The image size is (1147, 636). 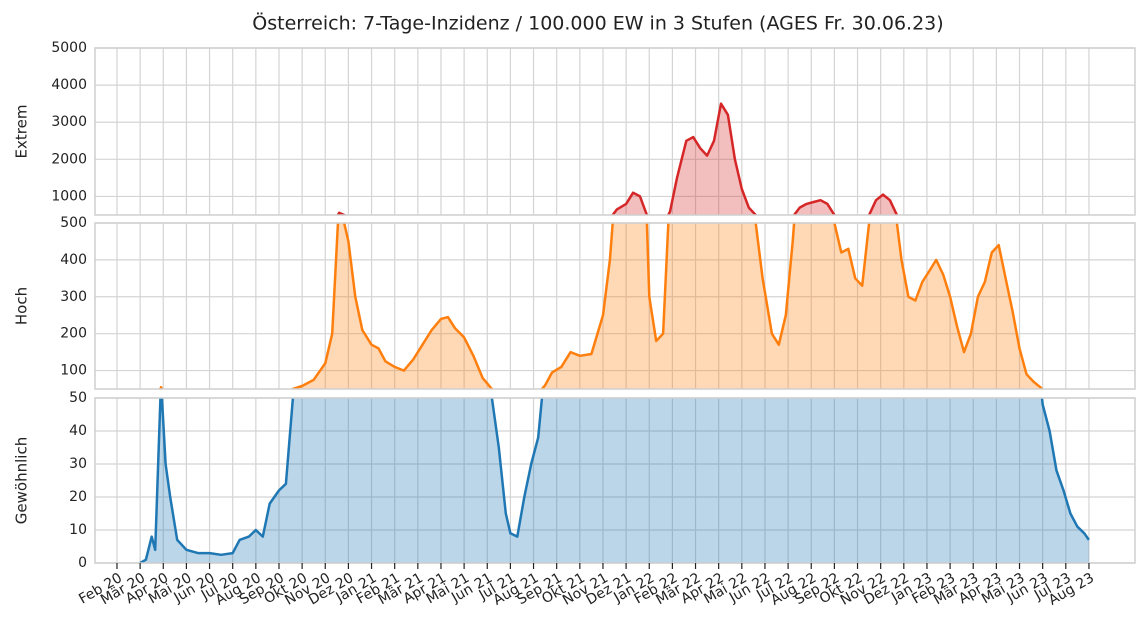 I want to click on y-tick-label: 50, so click(x=78, y=398).